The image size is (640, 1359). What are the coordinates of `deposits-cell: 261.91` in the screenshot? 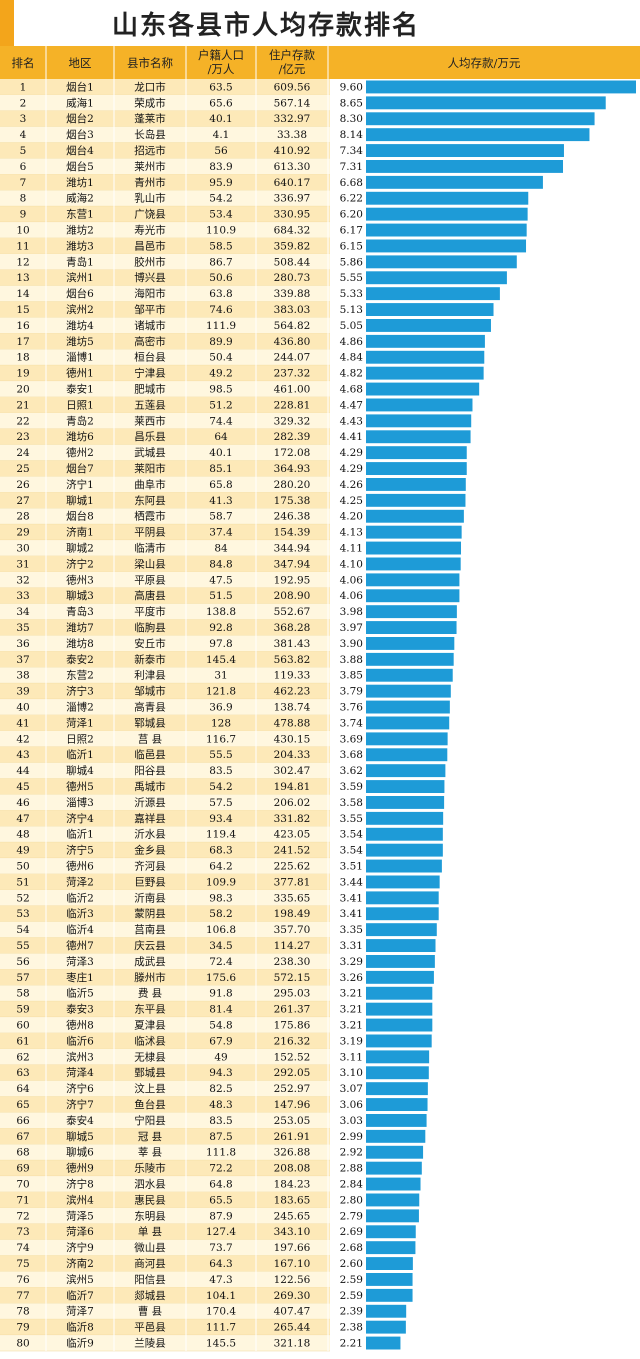 It's located at (292, 1137).